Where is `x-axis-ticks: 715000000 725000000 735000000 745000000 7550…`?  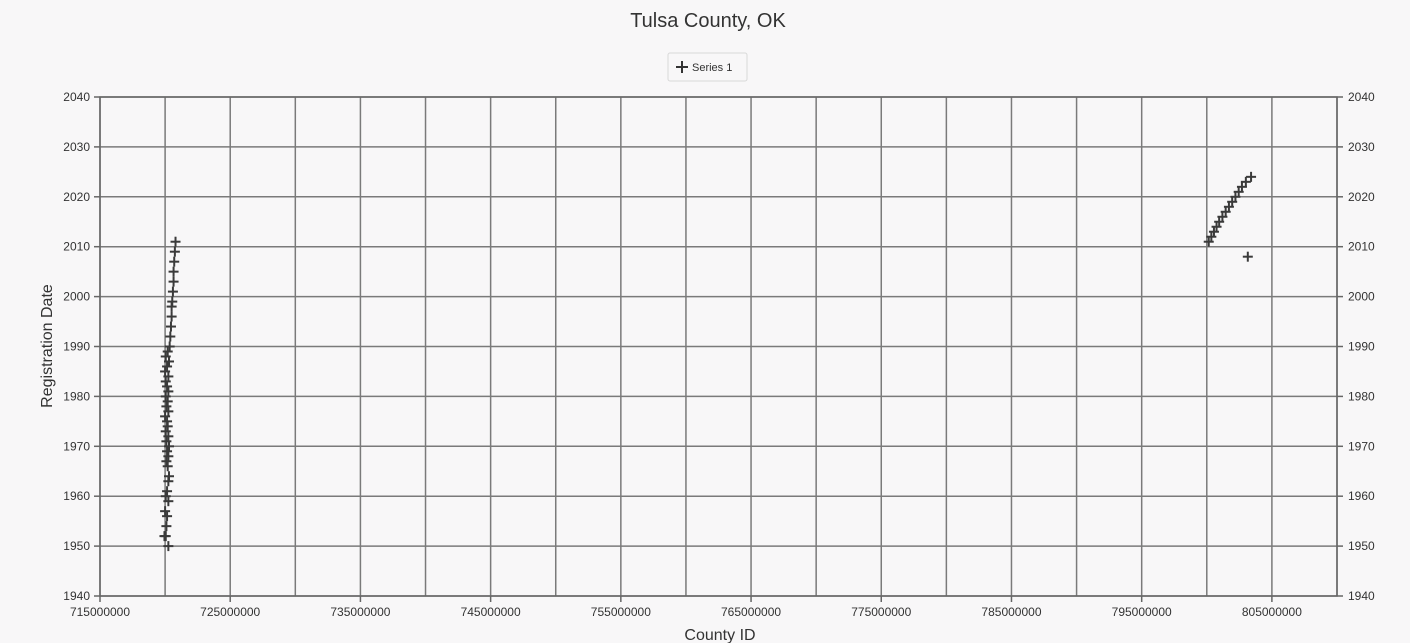
x-axis-ticks: 715000000 725000000 735000000 745000000 7550… is located at coordinates (686, 607).